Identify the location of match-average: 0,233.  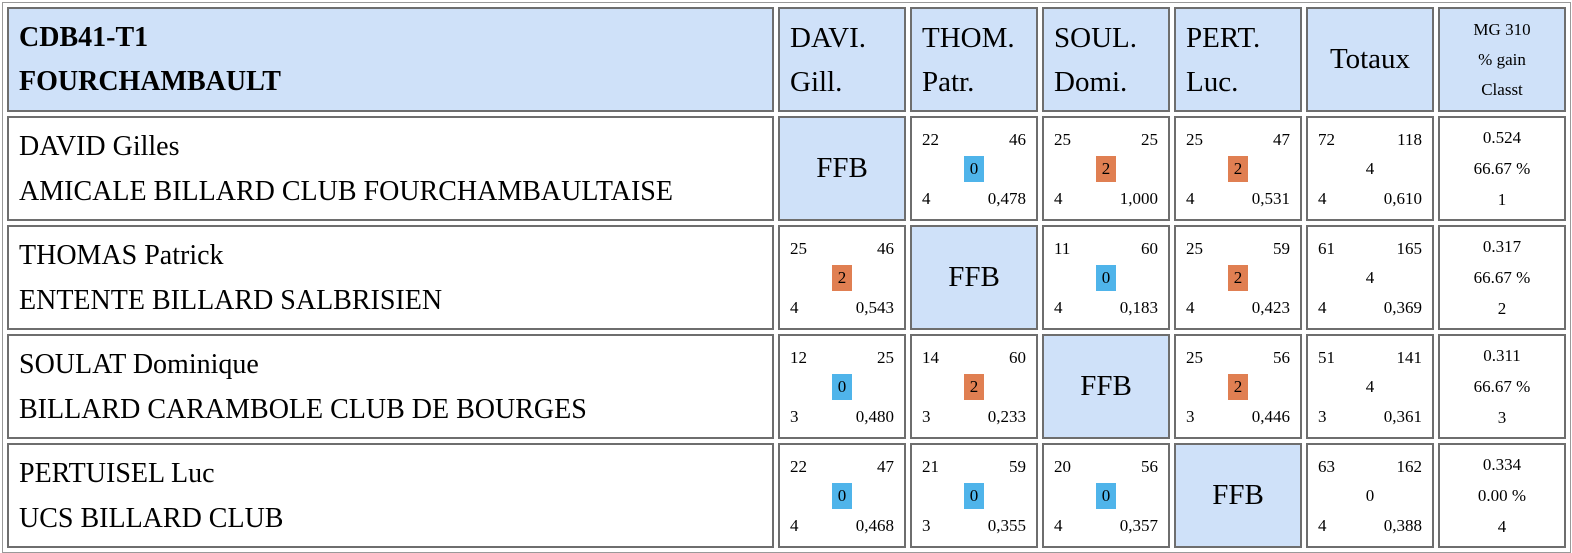
(1006, 416).